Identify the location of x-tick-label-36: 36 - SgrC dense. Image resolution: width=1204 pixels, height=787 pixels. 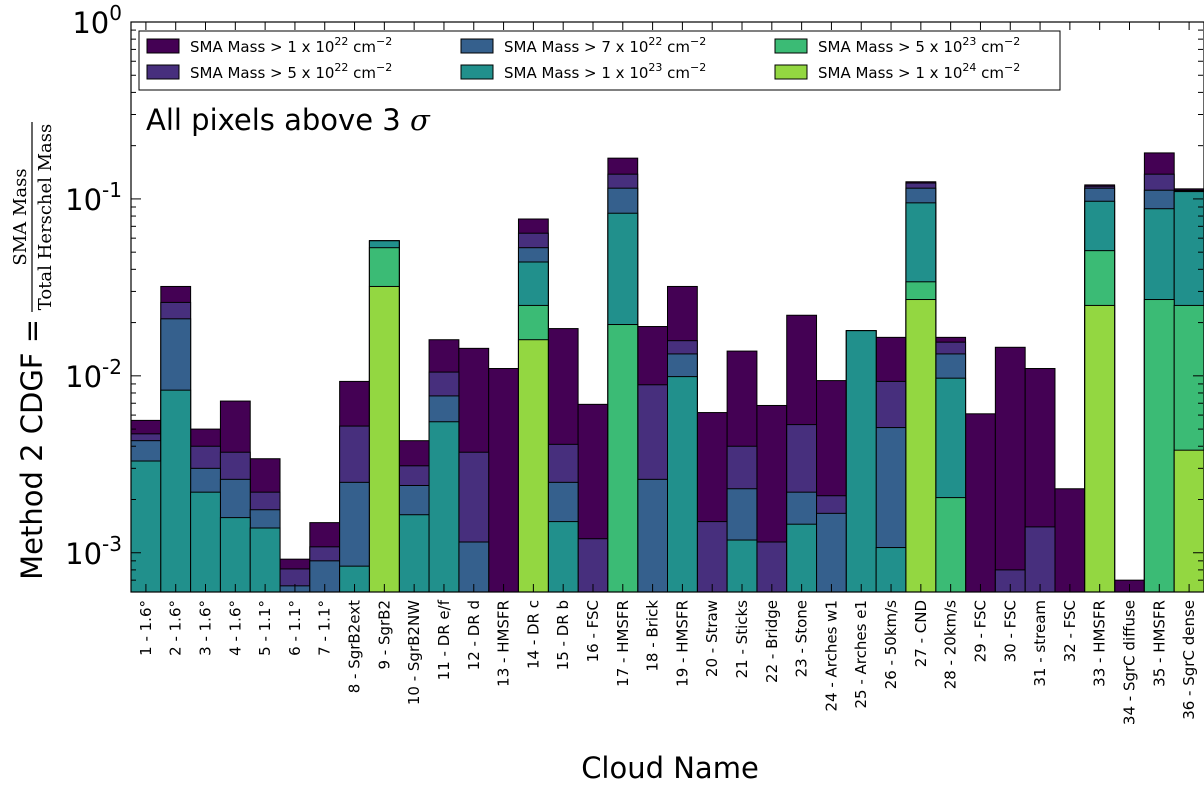
(1189, 660).